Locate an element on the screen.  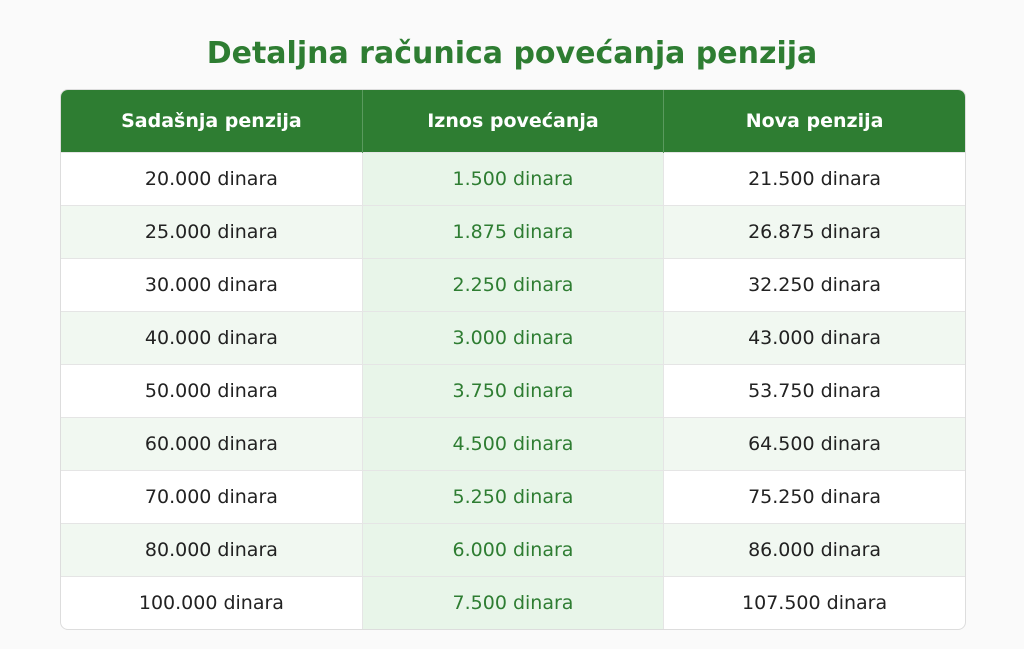
table-cell: 21.500 dinara is located at coordinates (814, 179).